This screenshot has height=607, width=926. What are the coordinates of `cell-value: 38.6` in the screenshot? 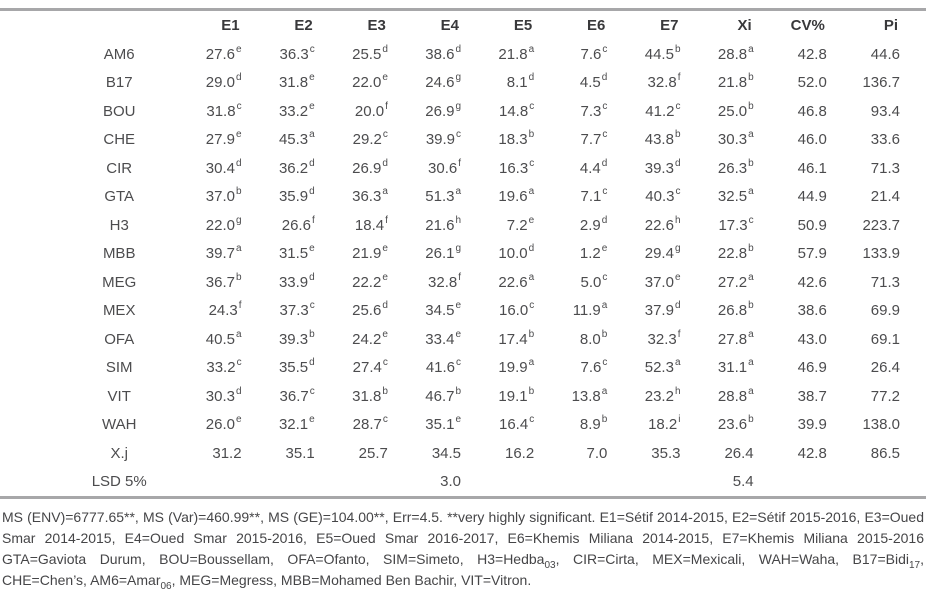 It's located at (812, 311).